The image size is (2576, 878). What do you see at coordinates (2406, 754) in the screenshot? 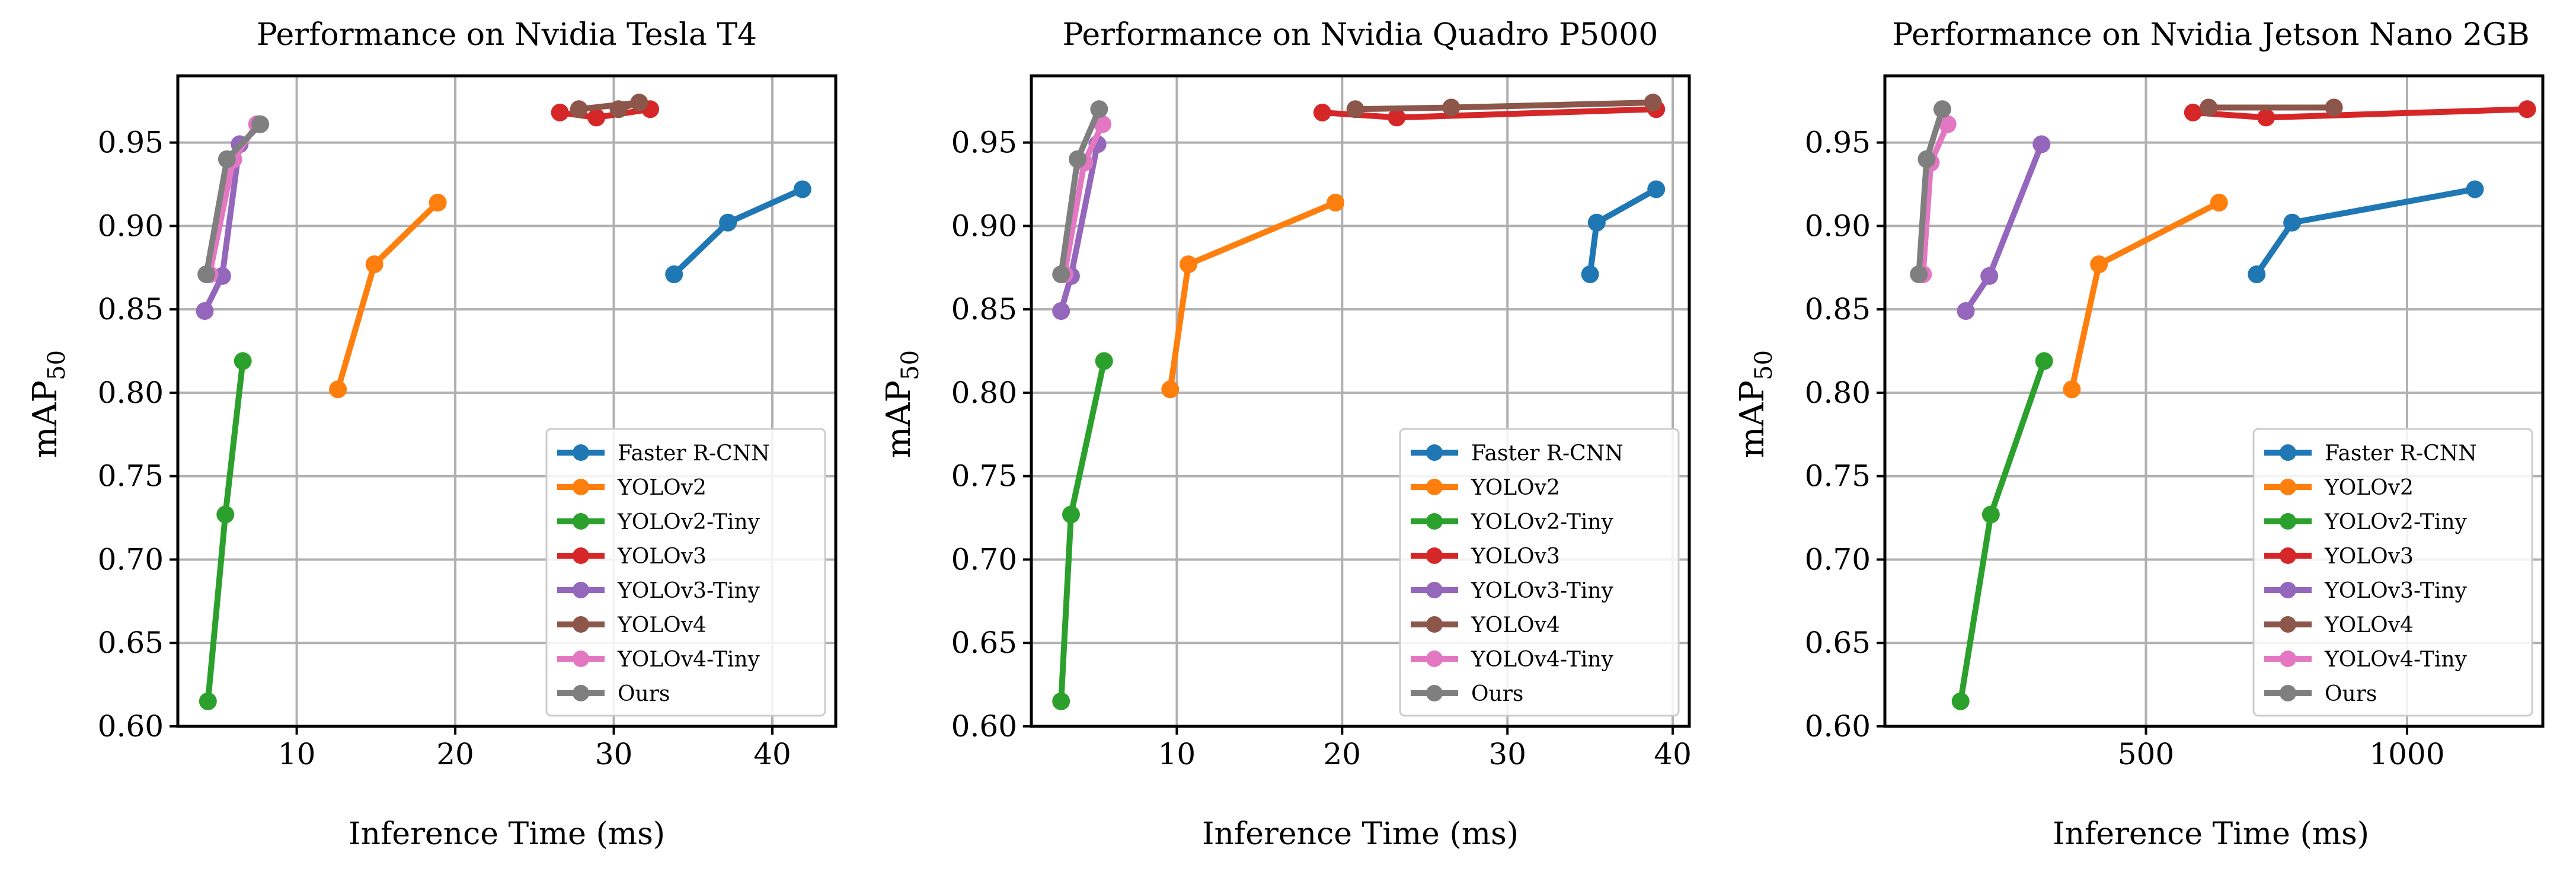
I see `x-tick-label: 1000` at bounding box center [2406, 754].